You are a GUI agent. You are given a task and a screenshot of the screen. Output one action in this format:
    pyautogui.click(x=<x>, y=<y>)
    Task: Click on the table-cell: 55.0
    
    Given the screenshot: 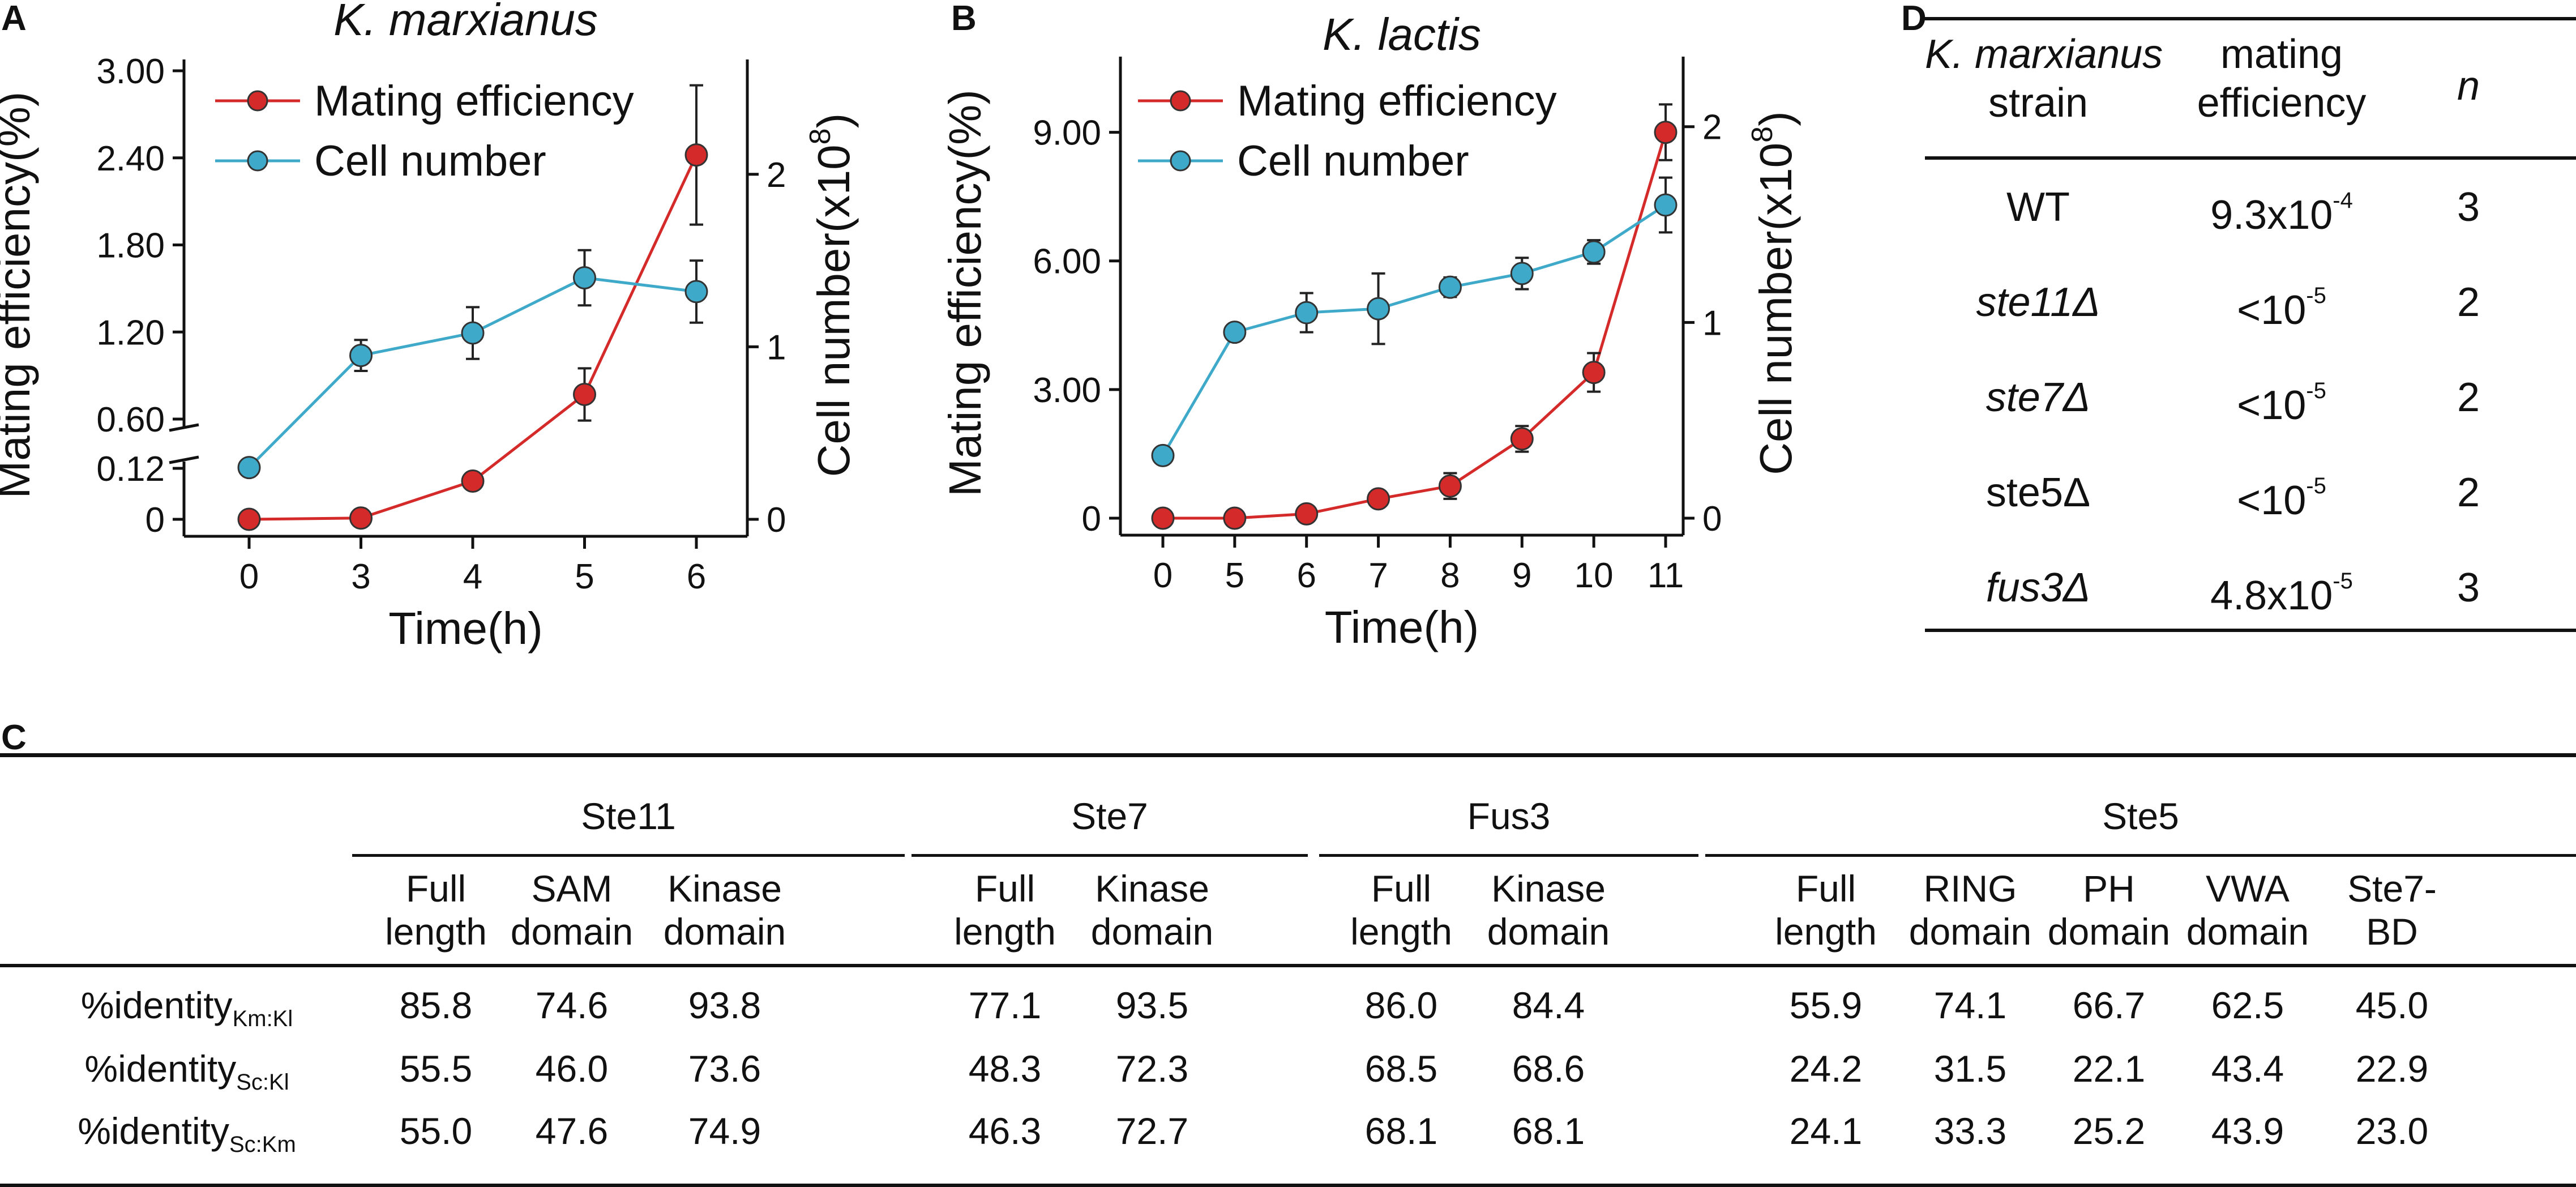 What is the action you would take?
    pyautogui.click(x=436, y=1131)
    